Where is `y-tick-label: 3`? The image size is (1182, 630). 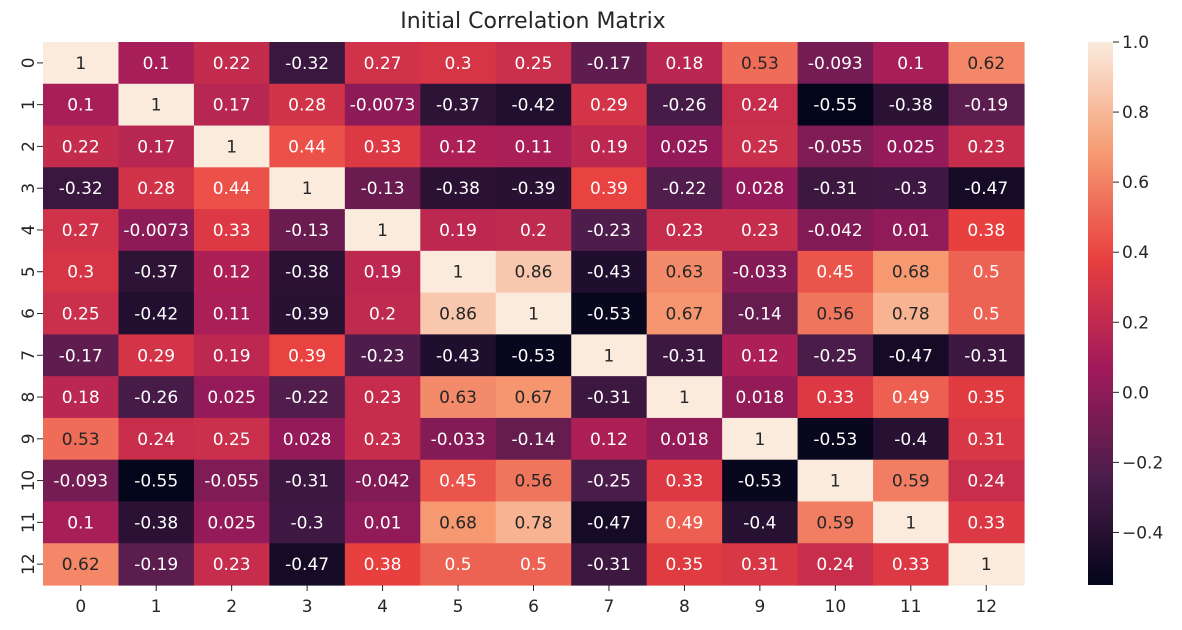
y-tick-label: 3 is located at coordinates (29, 188).